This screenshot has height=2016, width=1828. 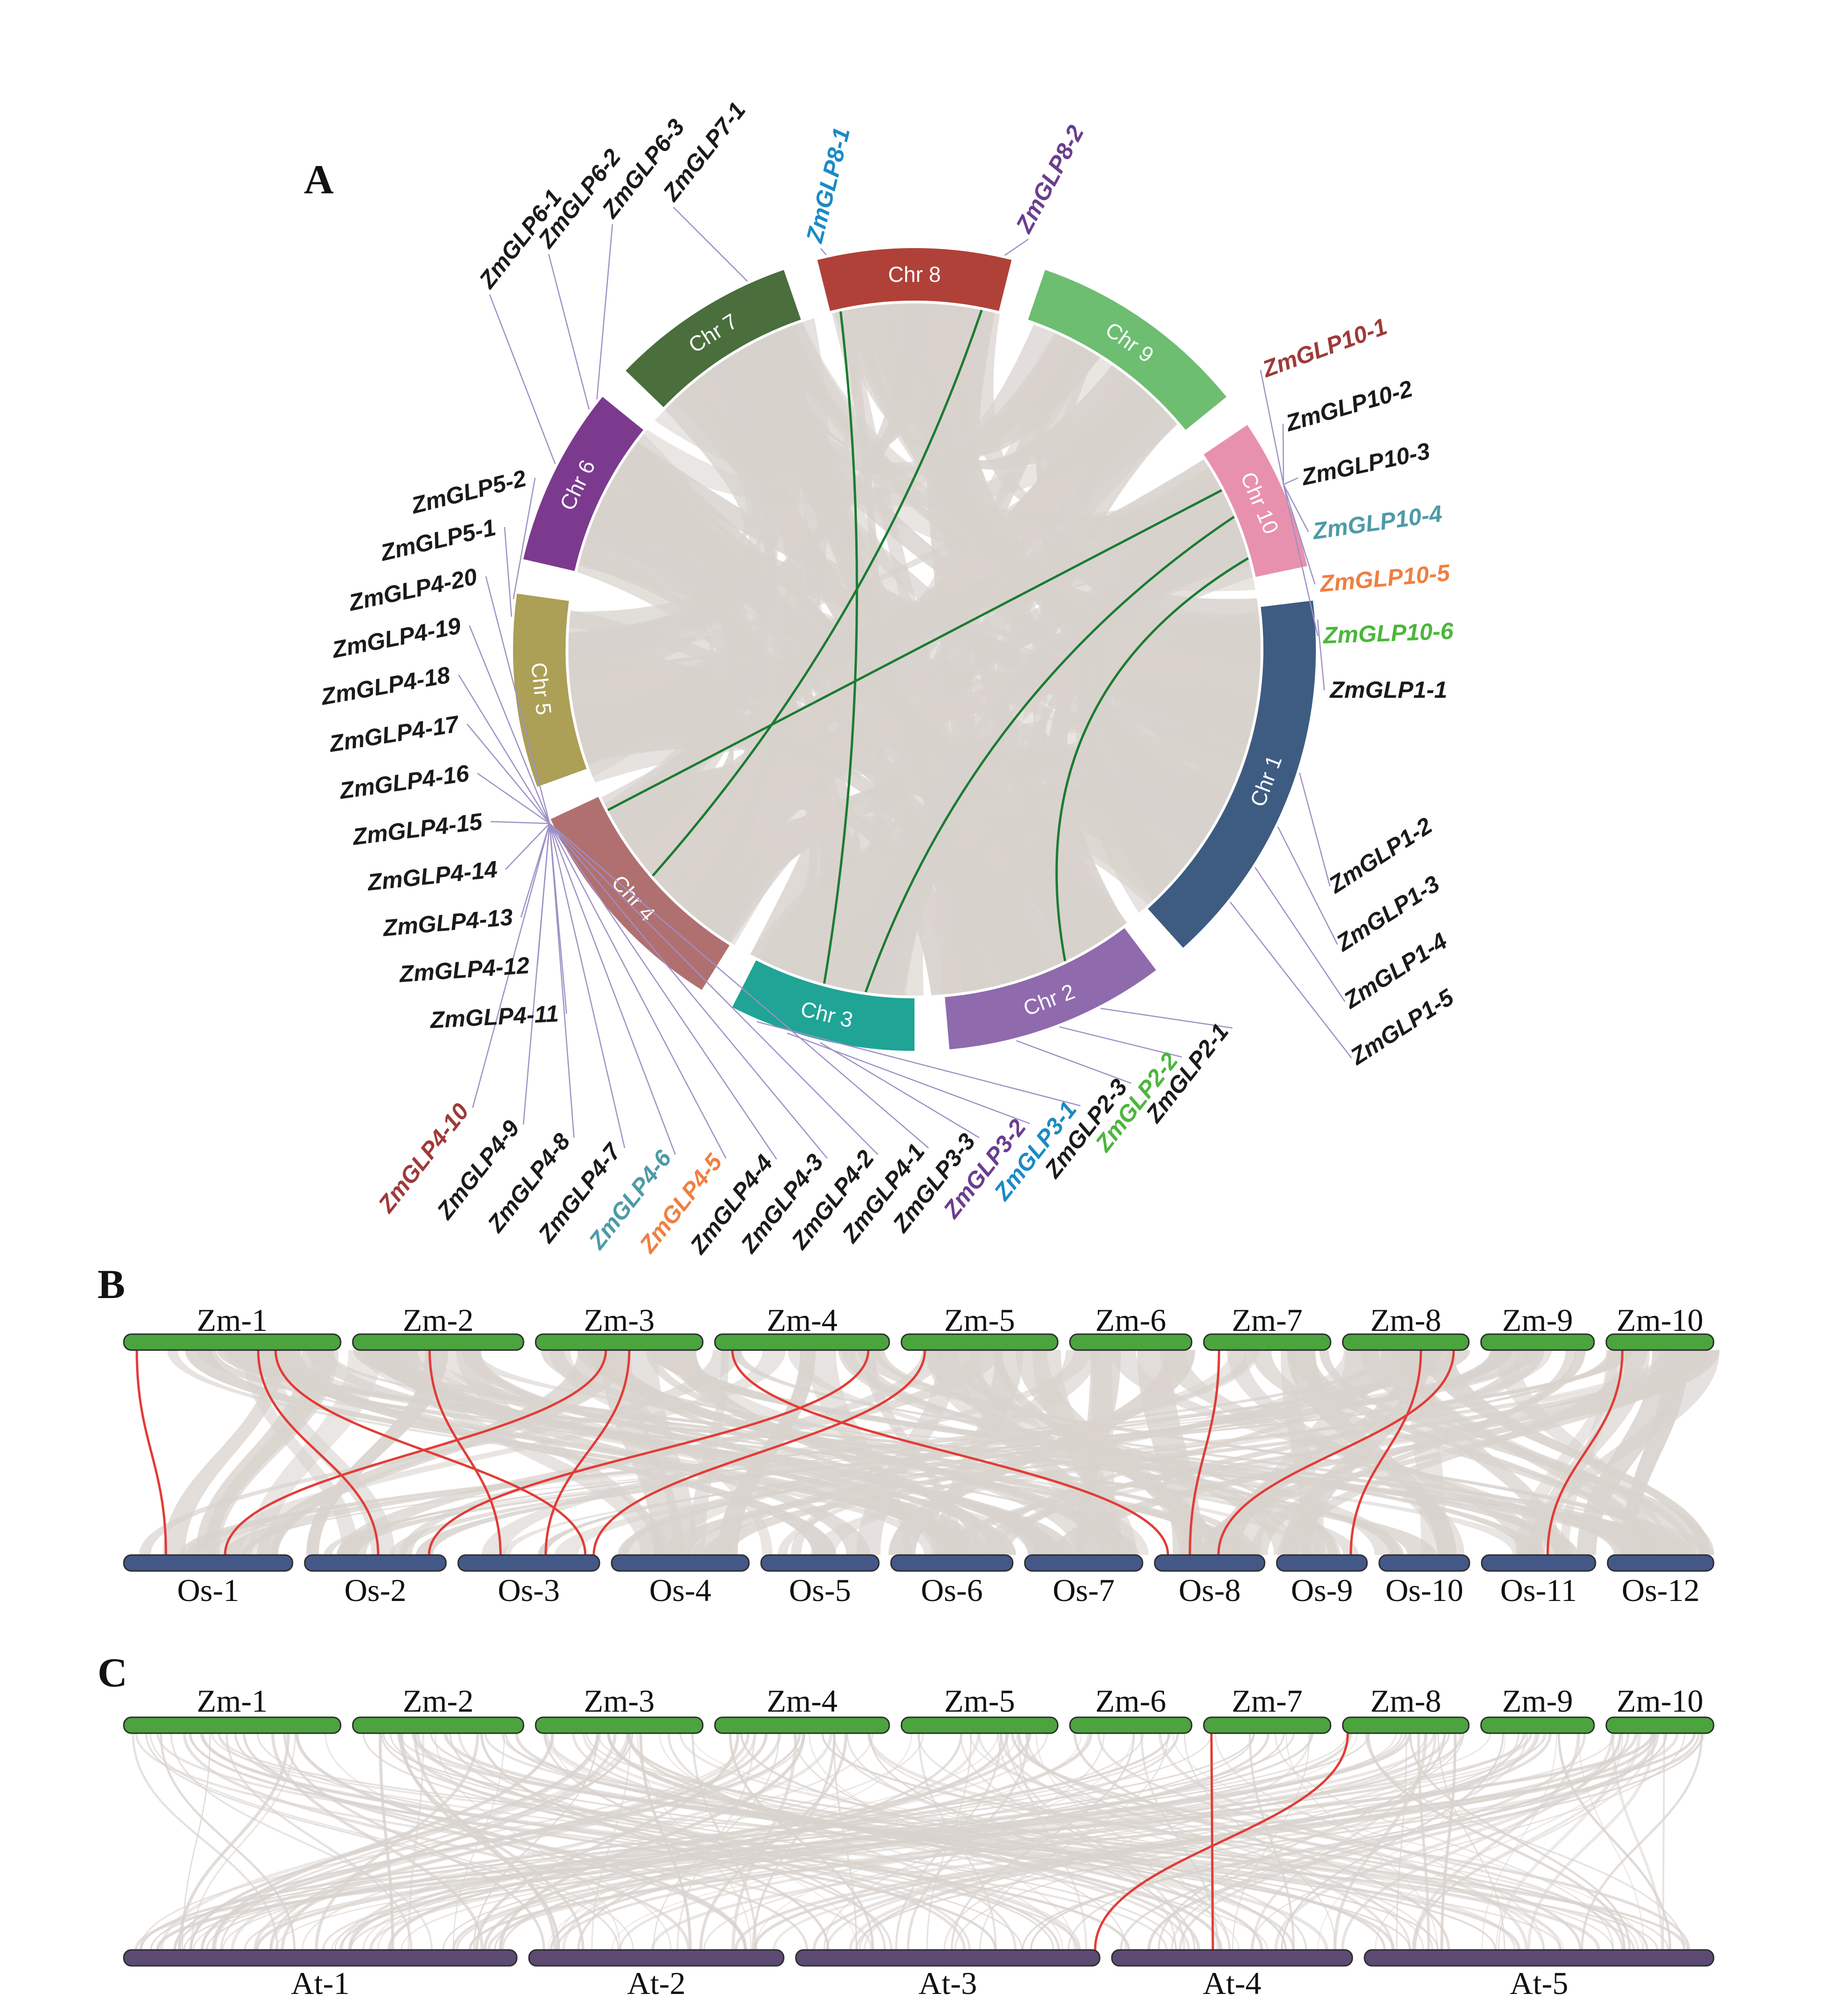 What do you see at coordinates (413, 589) in the screenshot?
I see `gene-label-zmglp4-20: ZmGLP4-20` at bounding box center [413, 589].